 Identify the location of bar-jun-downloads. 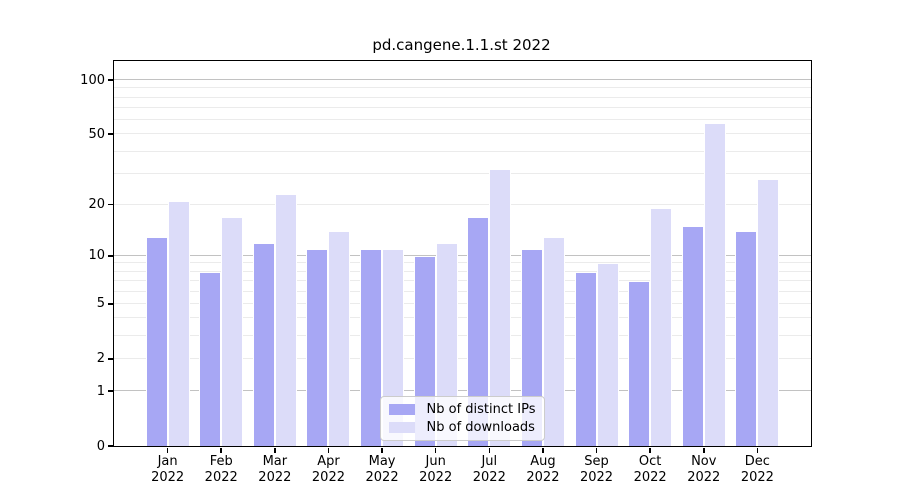
(446, 344).